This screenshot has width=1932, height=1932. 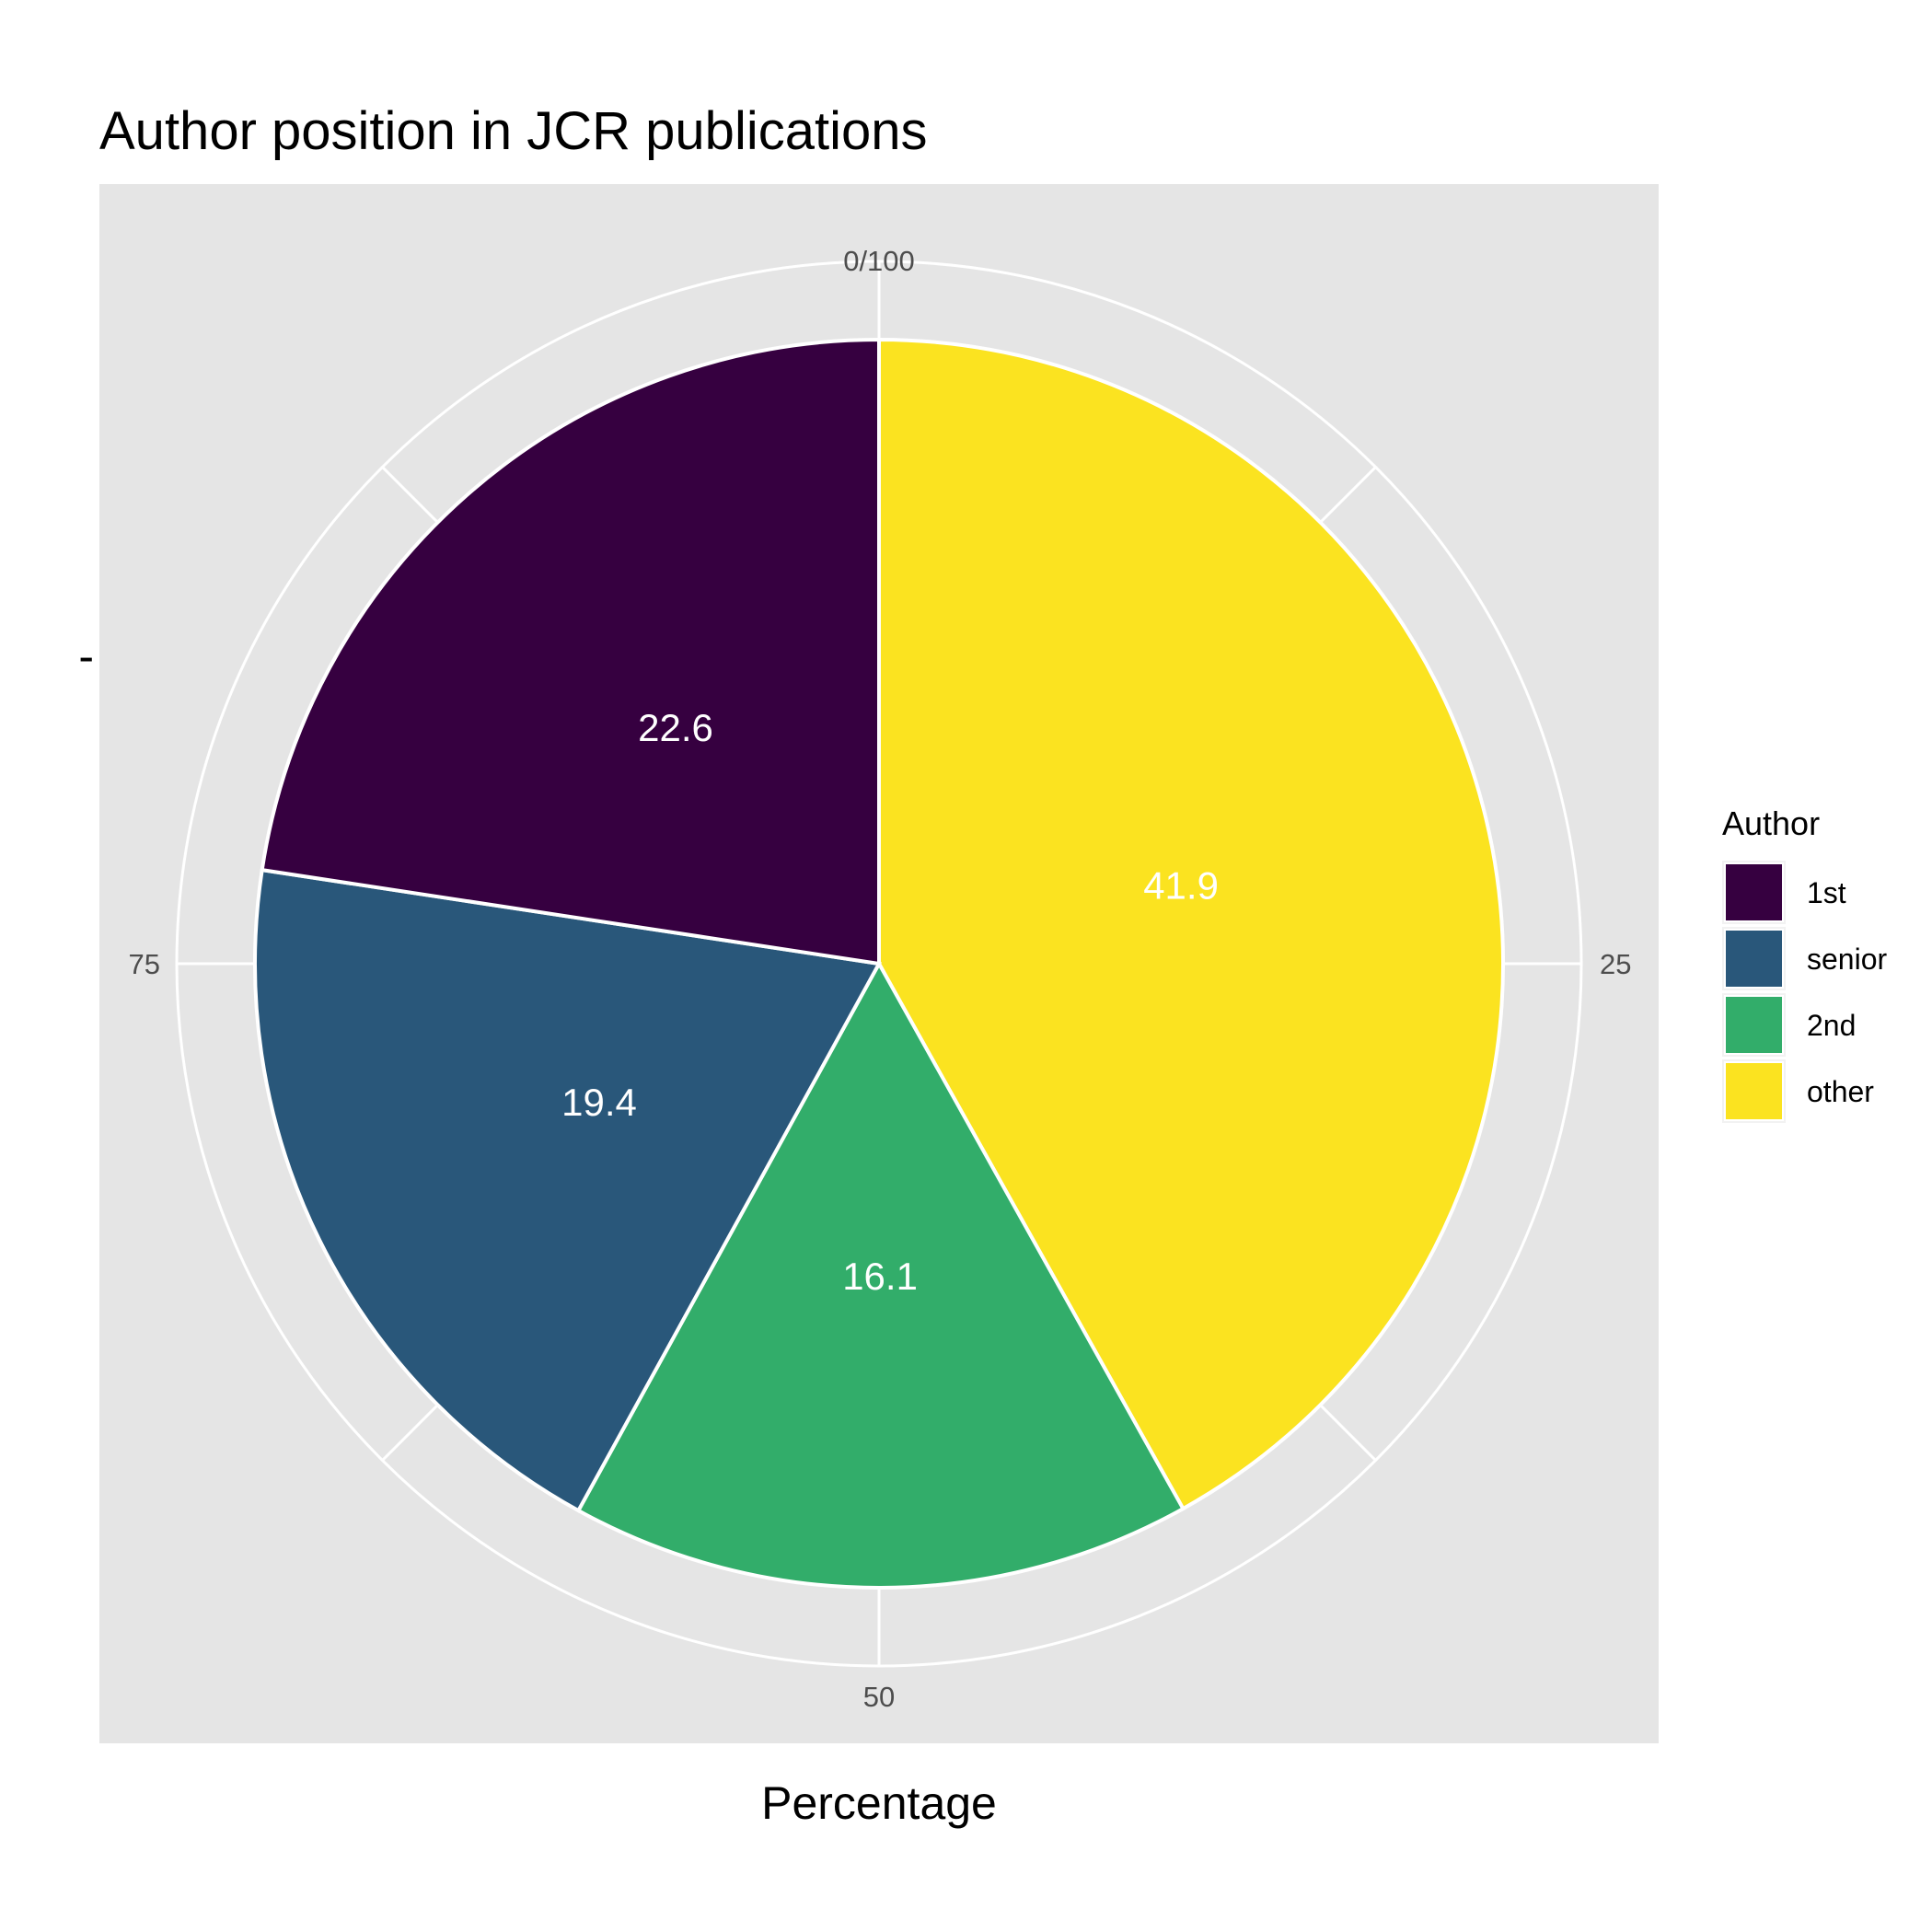 I want to click on angle-tick-label: 75, so click(x=145, y=964).